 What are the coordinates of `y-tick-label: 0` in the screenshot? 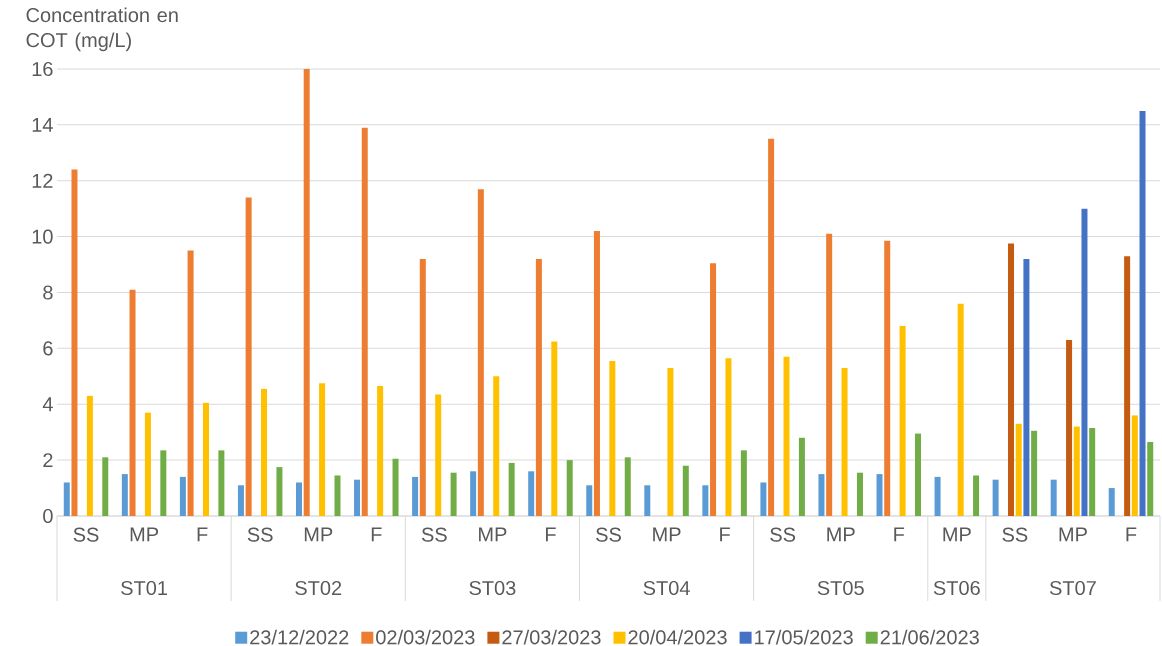 It's located at (48, 516).